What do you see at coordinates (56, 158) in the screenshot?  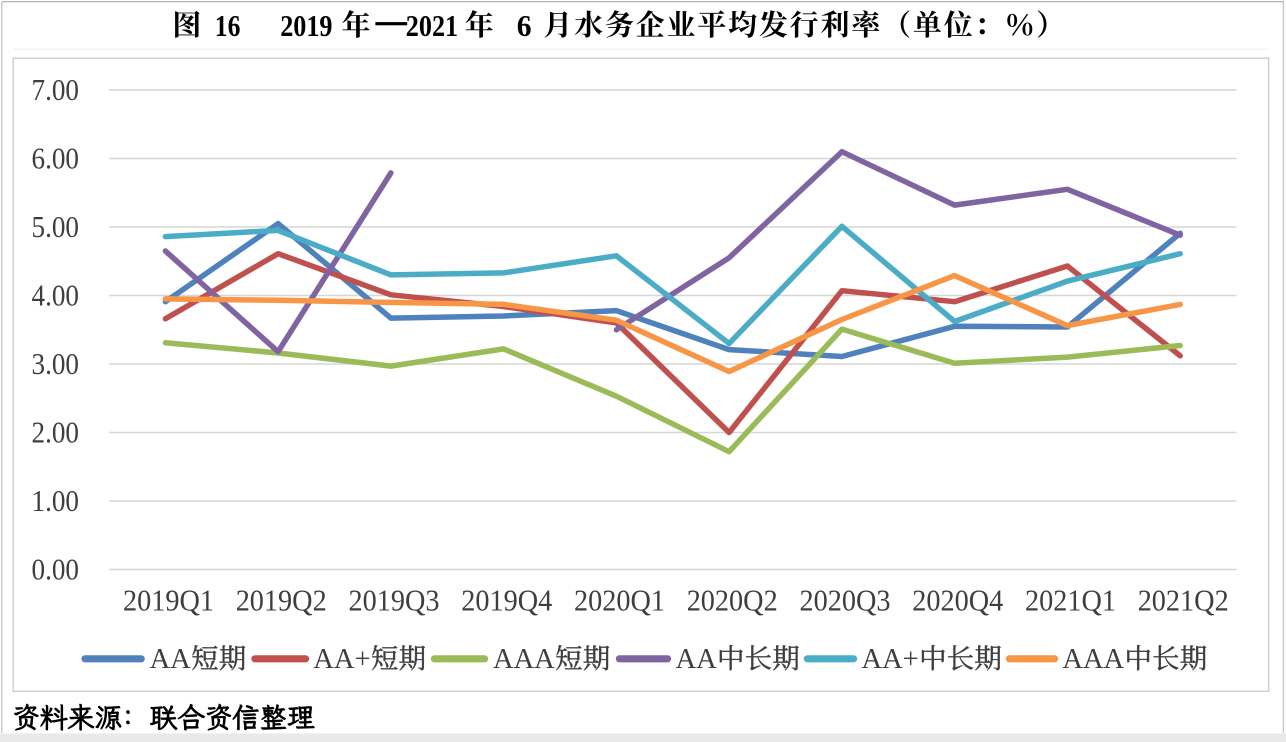 I see `svg-text: 6.00` at bounding box center [56, 158].